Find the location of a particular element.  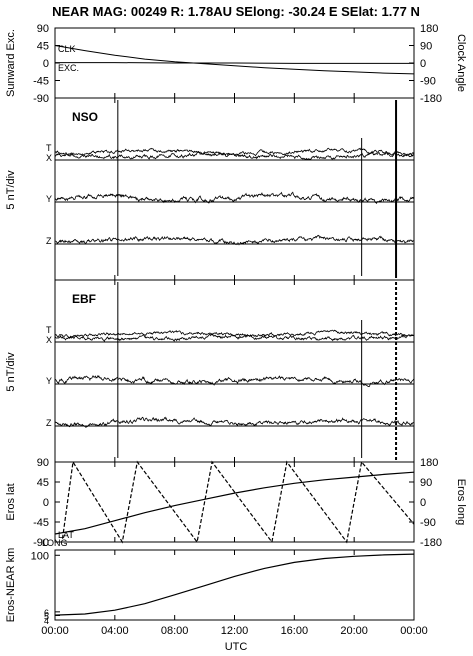

eros-long-line is located at coordinates (238, 502).